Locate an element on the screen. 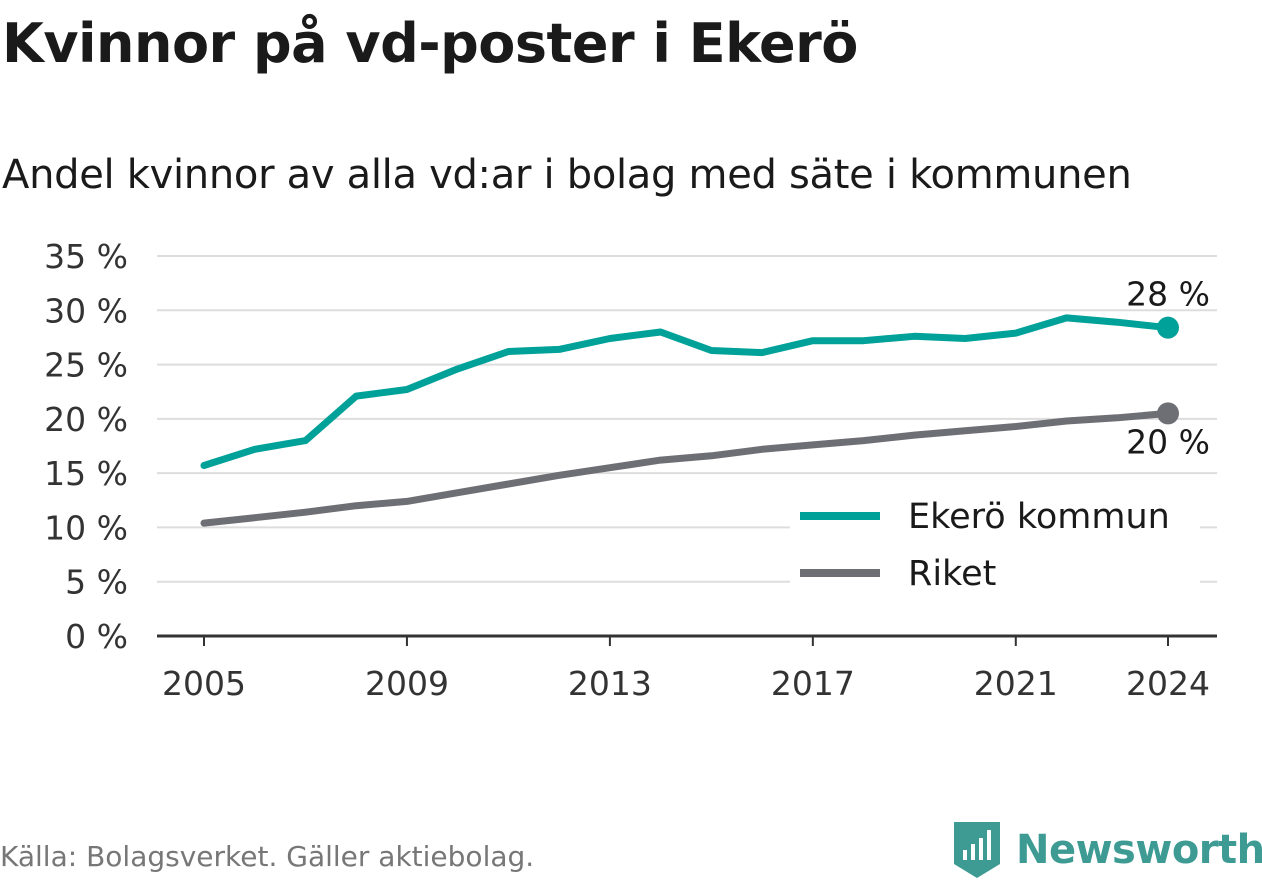  y-tick-label: 25 % is located at coordinates (86, 365).